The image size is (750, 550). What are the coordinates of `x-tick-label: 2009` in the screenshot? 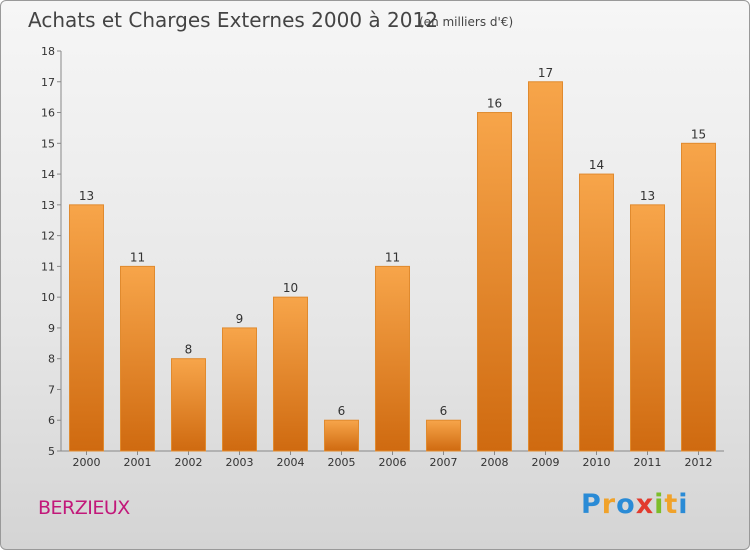 It's located at (546, 462).